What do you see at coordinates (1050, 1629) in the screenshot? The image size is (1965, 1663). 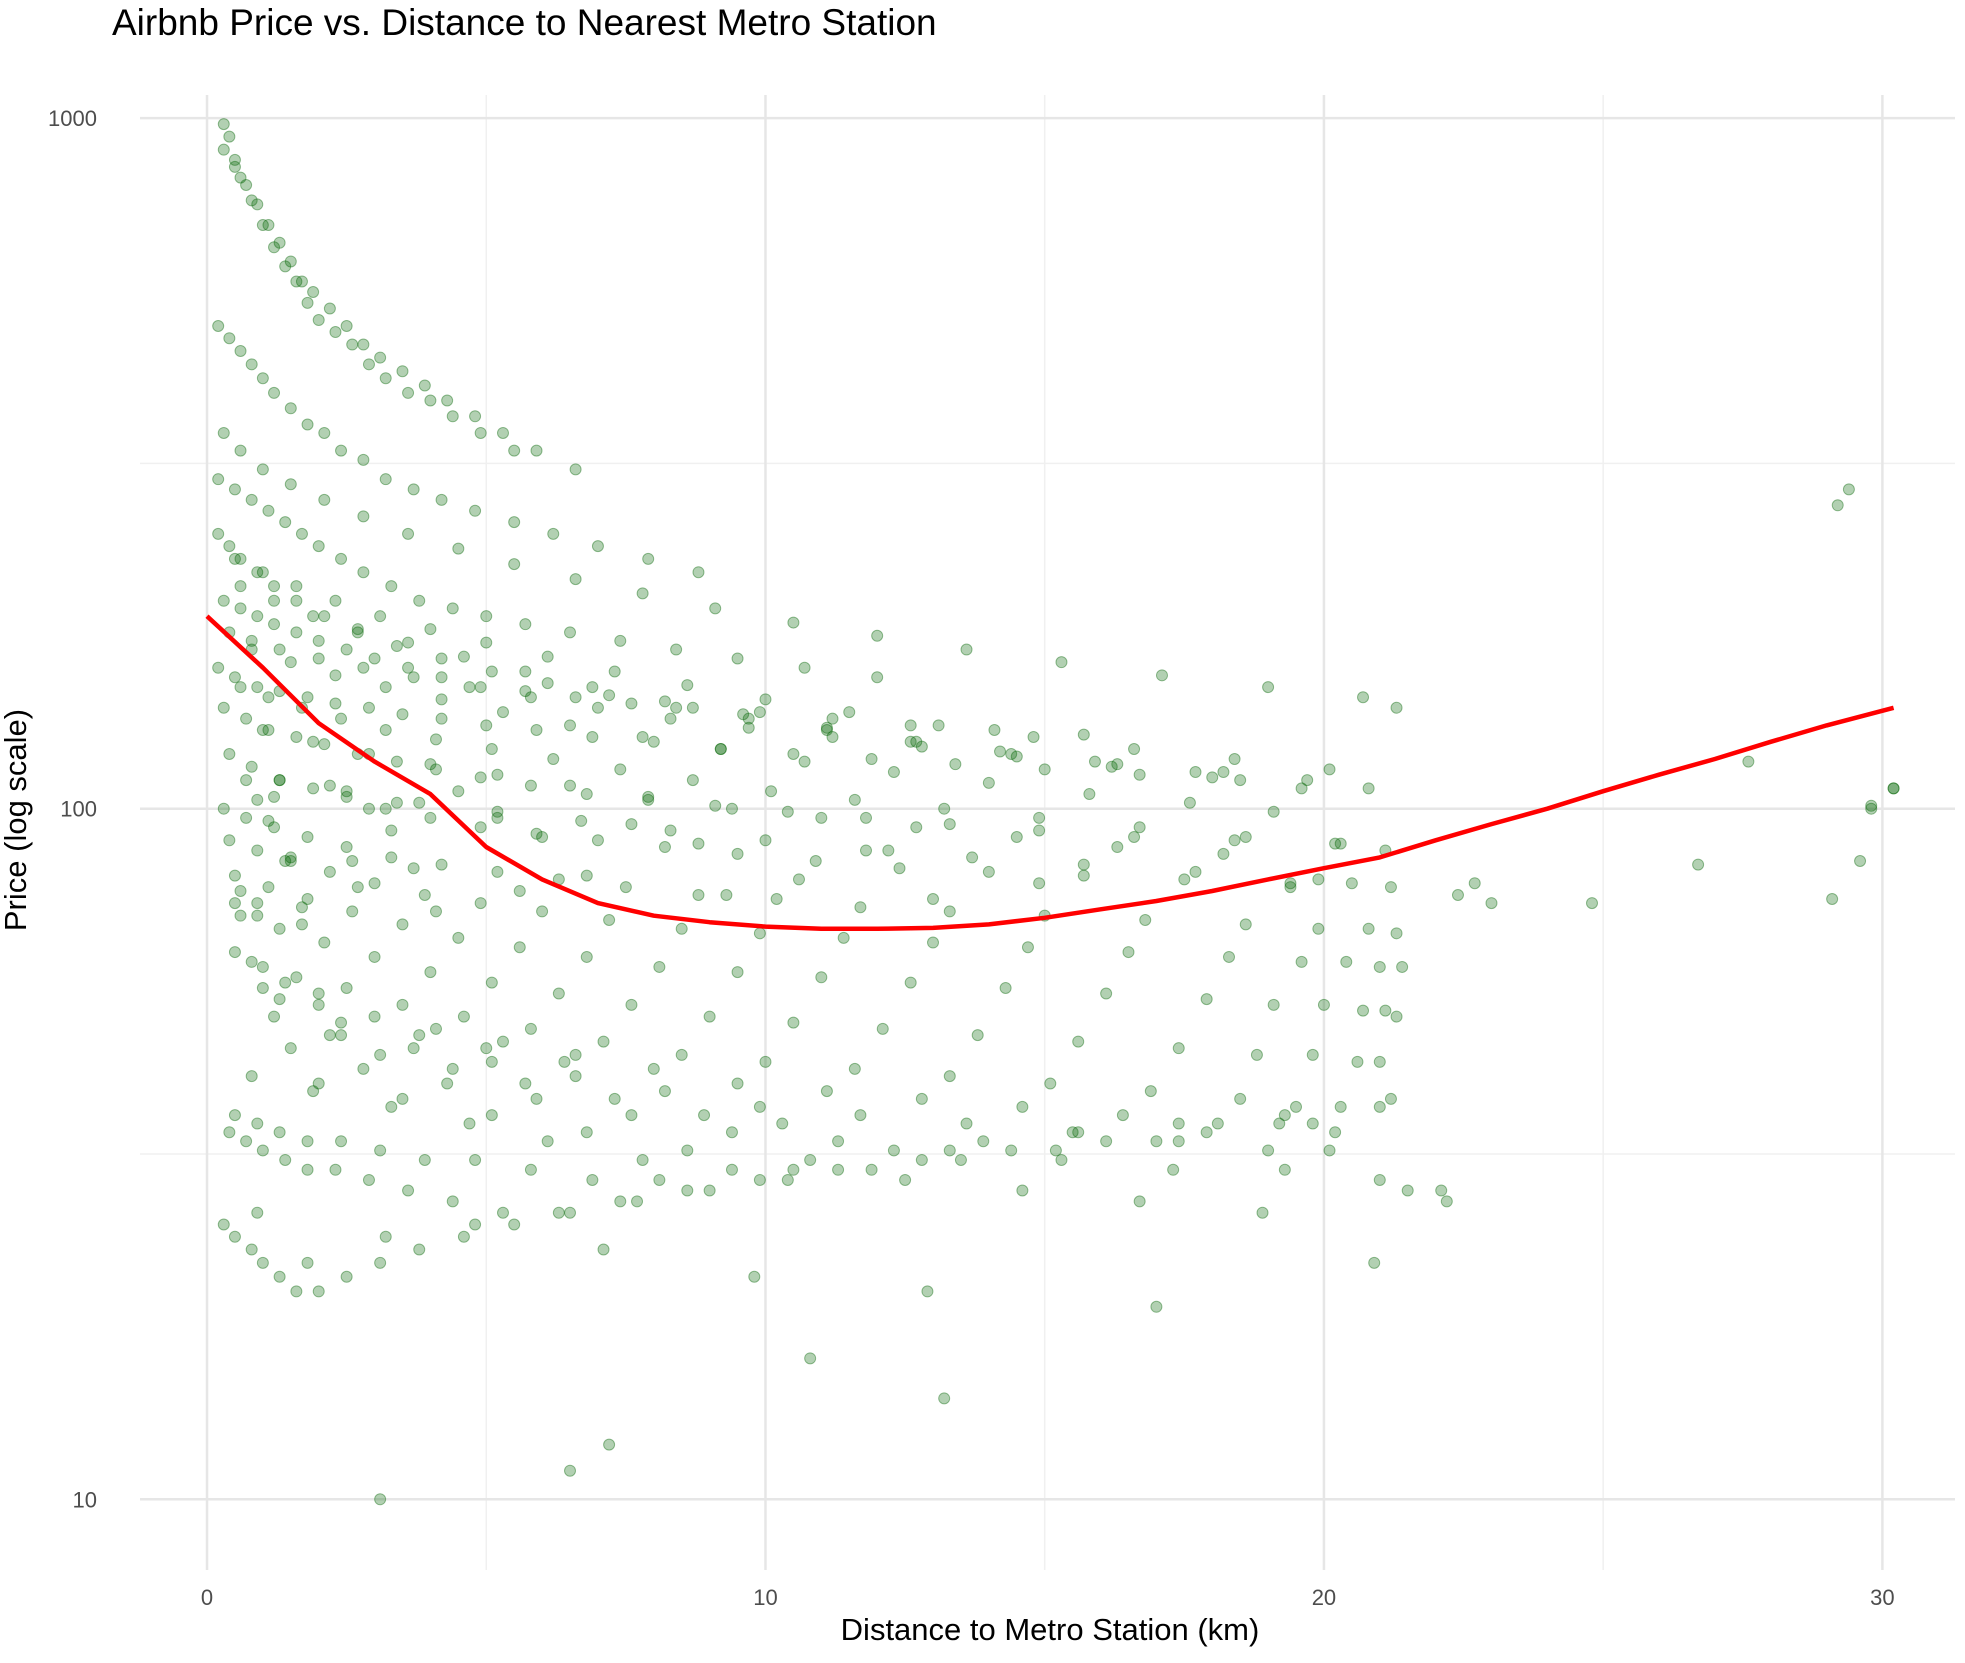 I see `x-axis-label: Distance to Metro Station (km)` at bounding box center [1050, 1629].